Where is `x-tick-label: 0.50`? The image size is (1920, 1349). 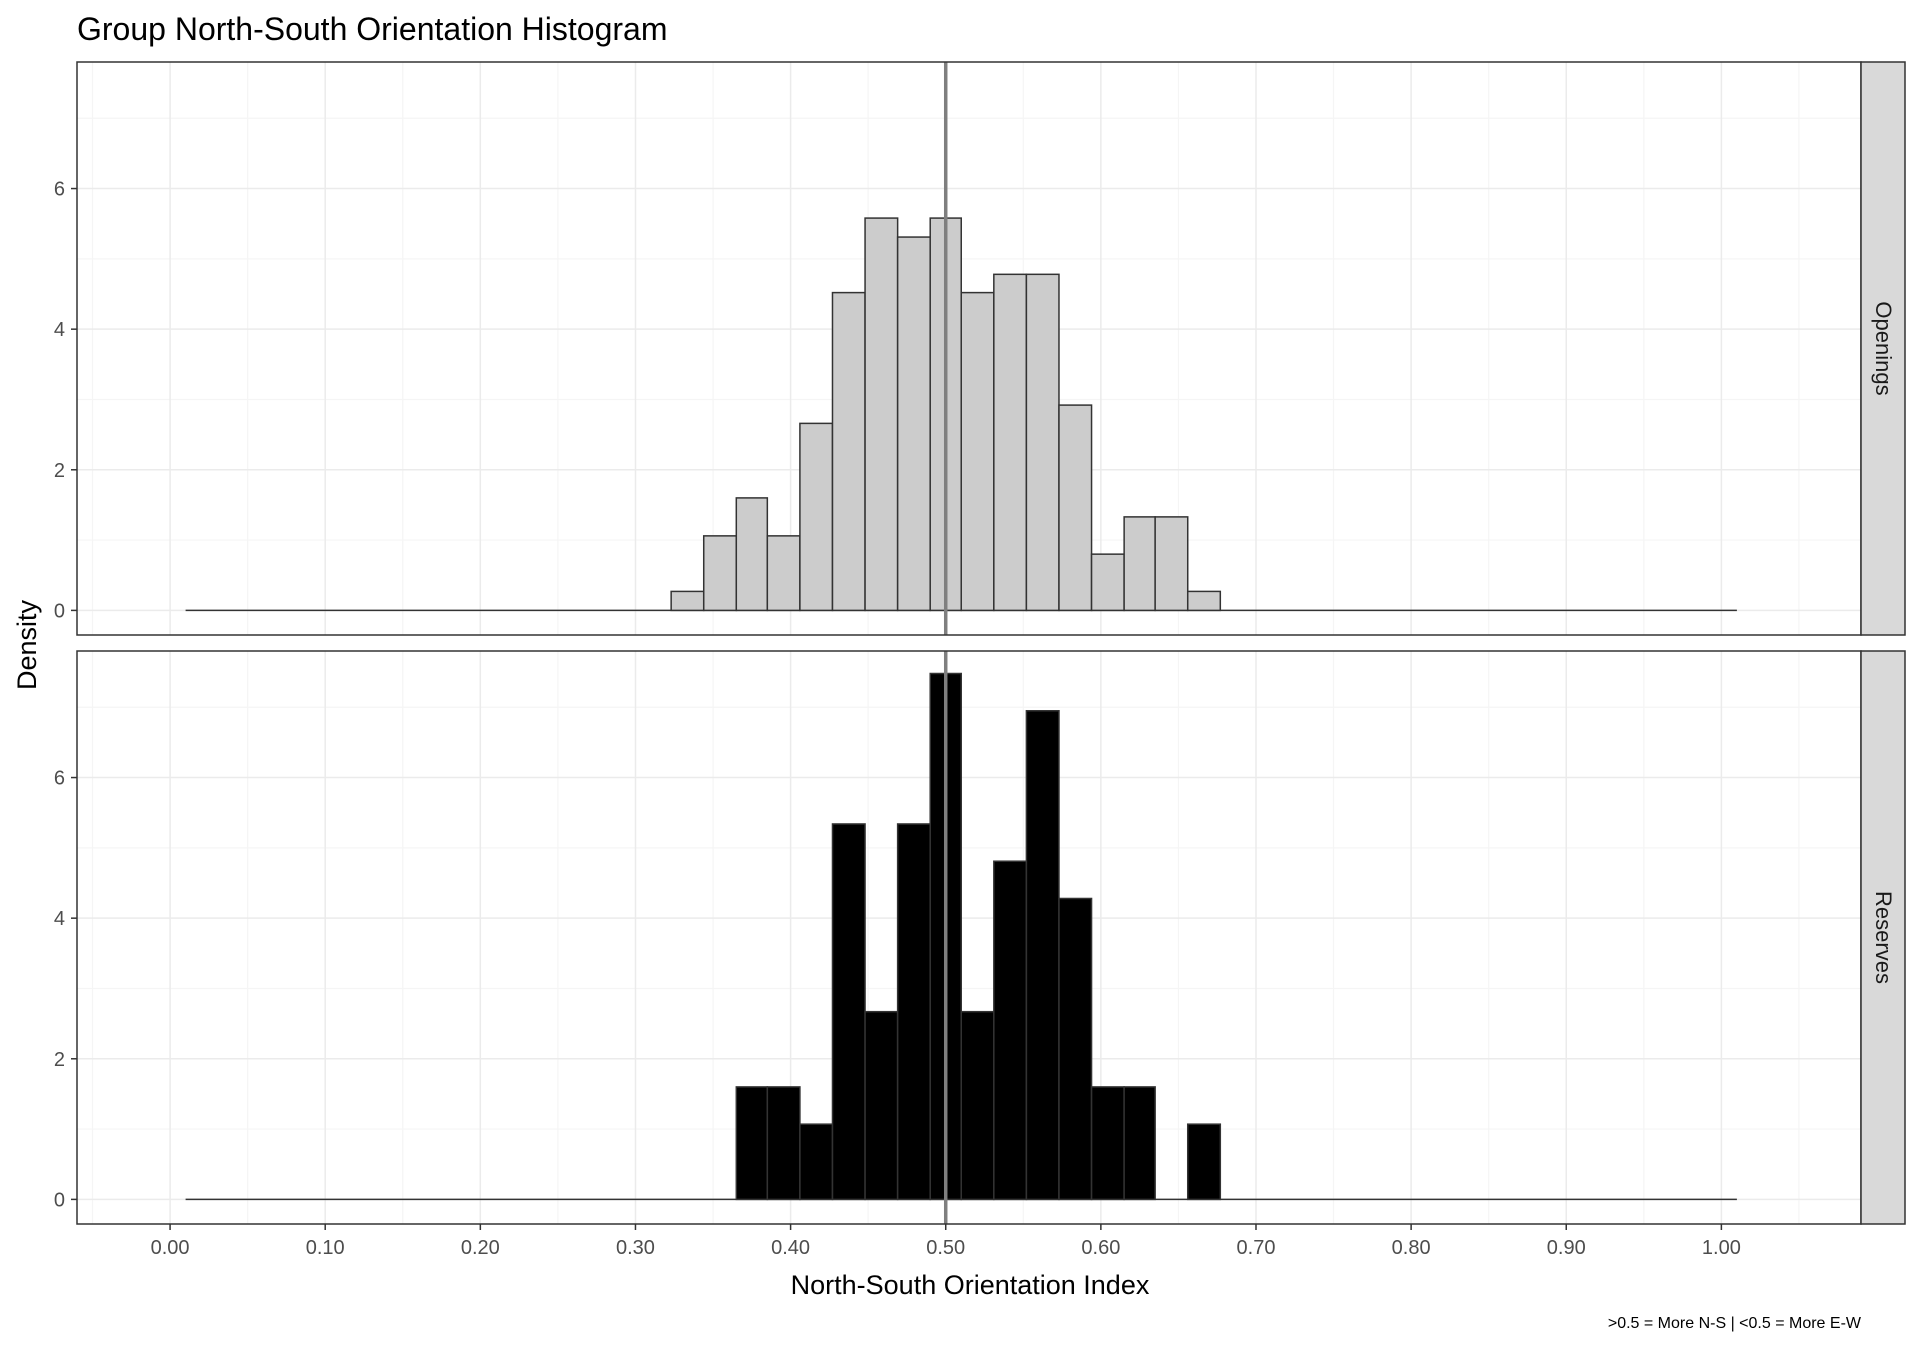
x-tick-label: 0.50 is located at coordinates (945, 1248).